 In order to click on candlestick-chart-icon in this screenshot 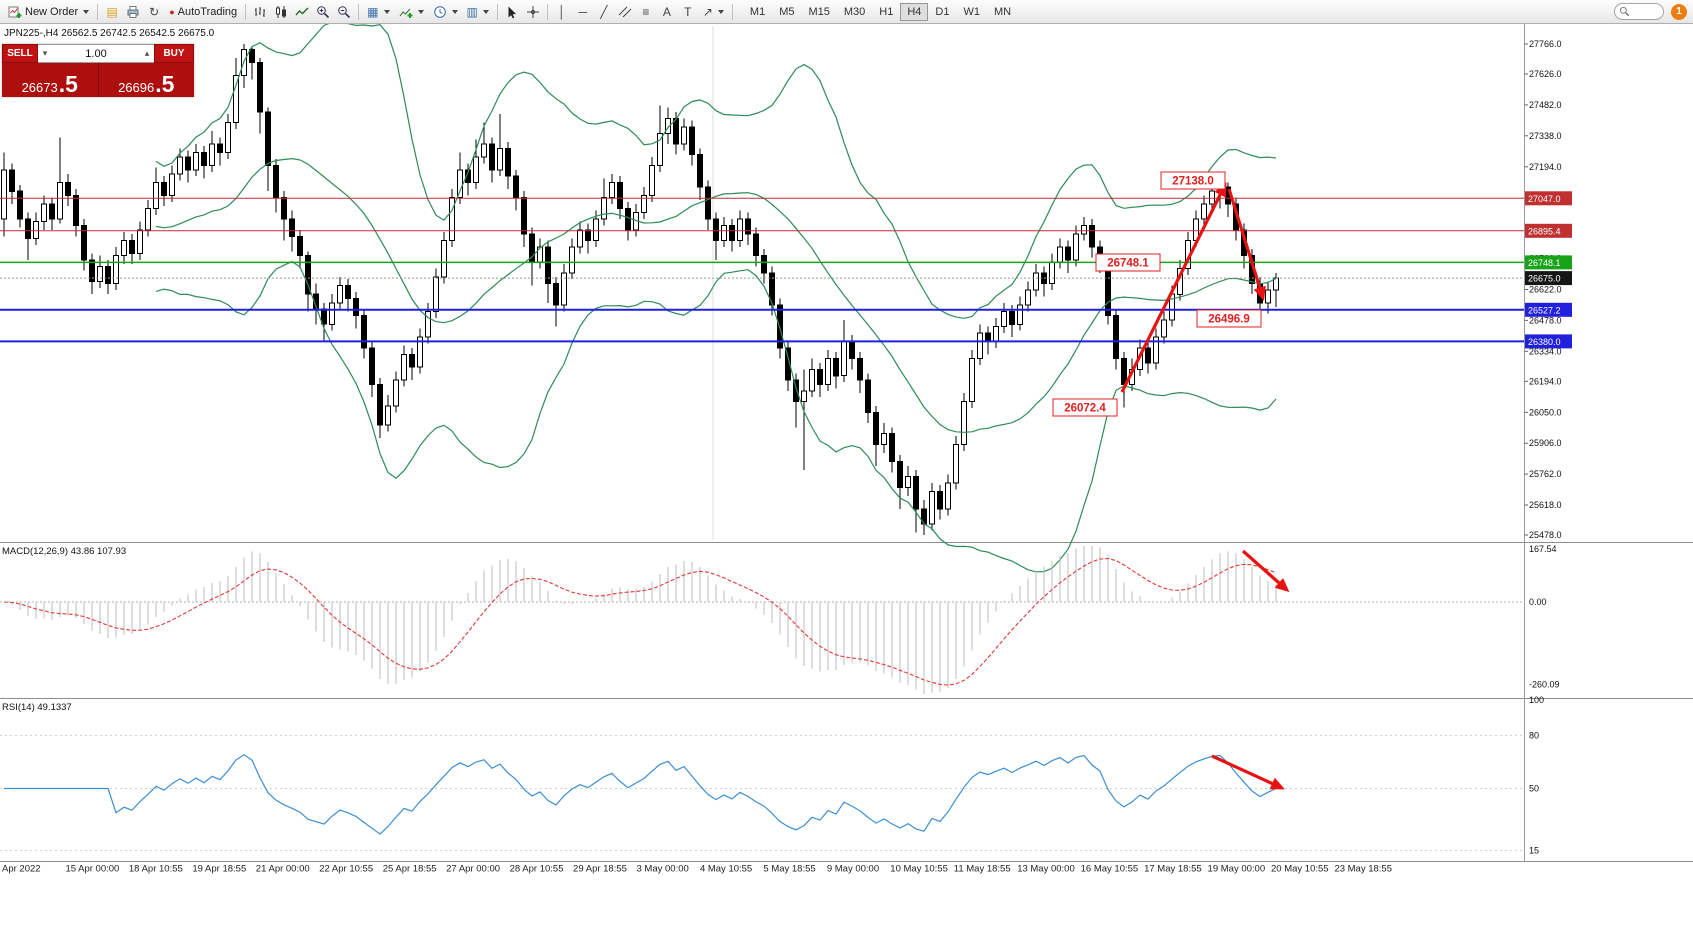, I will do `click(281, 12)`.